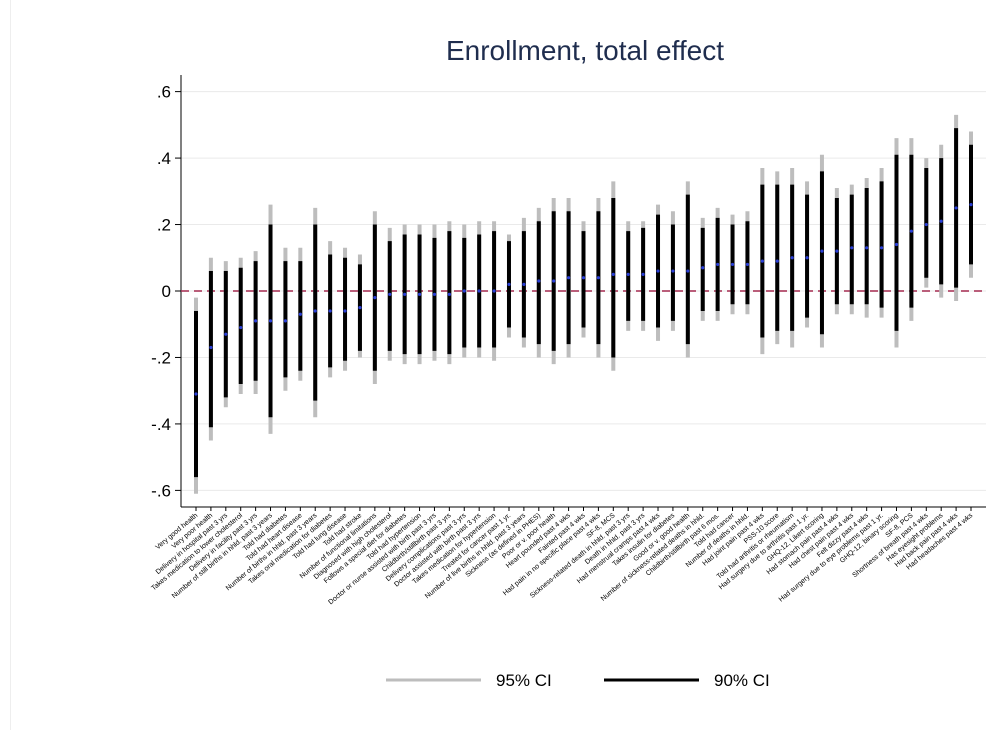 This screenshot has width=998, height=730. I want to click on legend: 95% CI 90% CI, so click(578, 680).